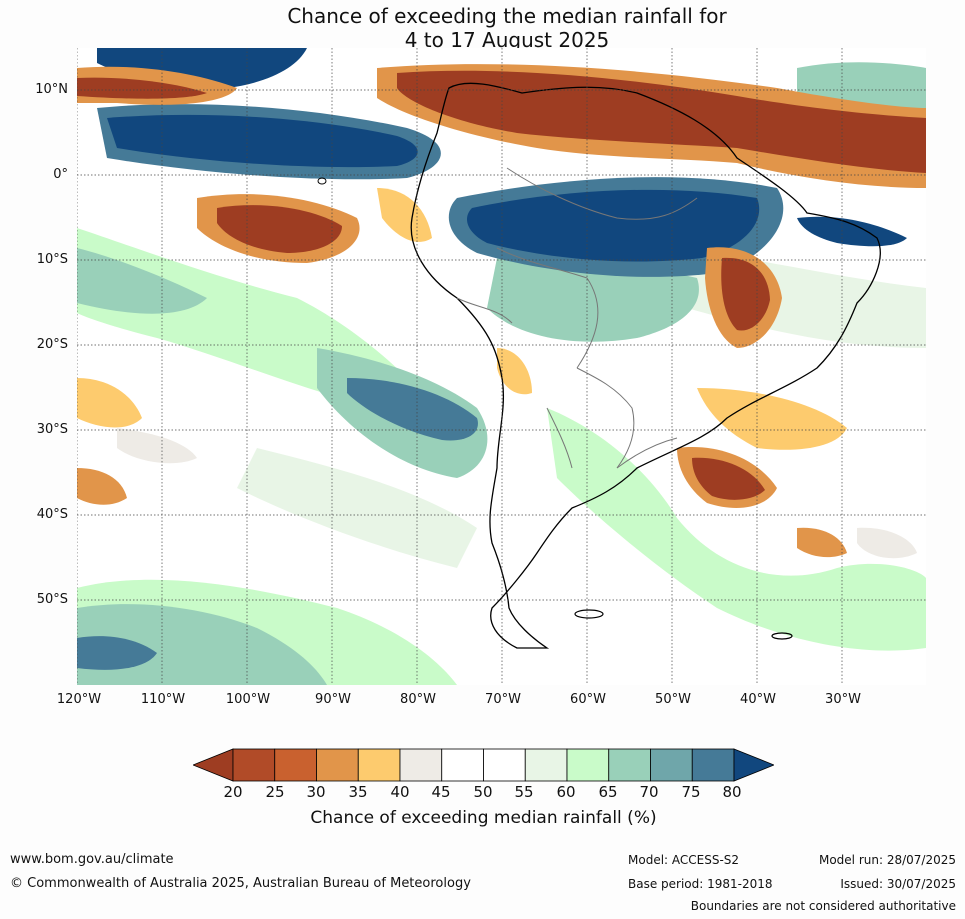 This screenshot has width=965, height=919. Describe the element at coordinates (700, 884) in the screenshot. I see `base-period-text: Base period: 1981-2018` at that location.